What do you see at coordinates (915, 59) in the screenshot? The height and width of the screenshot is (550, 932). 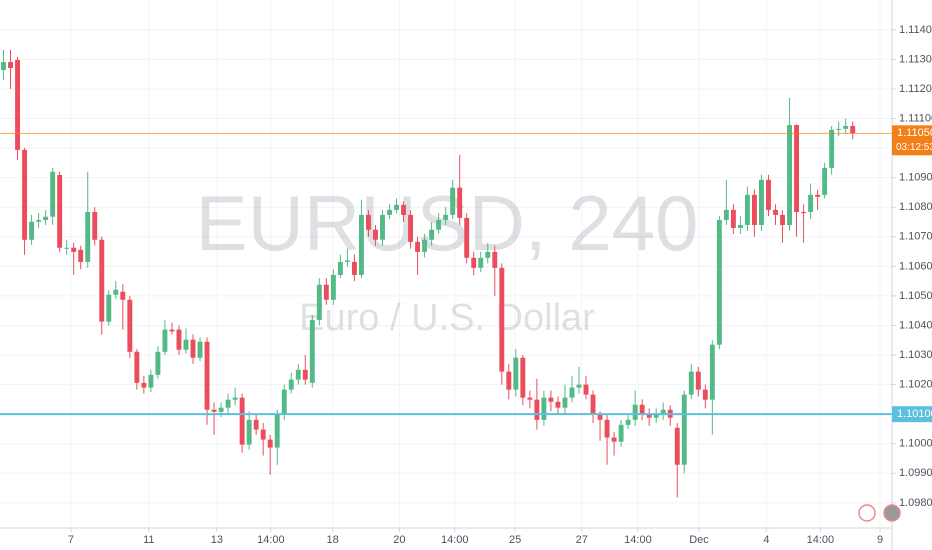 I see `y-tick-label: 1.11300` at bounding box center [915, 59].